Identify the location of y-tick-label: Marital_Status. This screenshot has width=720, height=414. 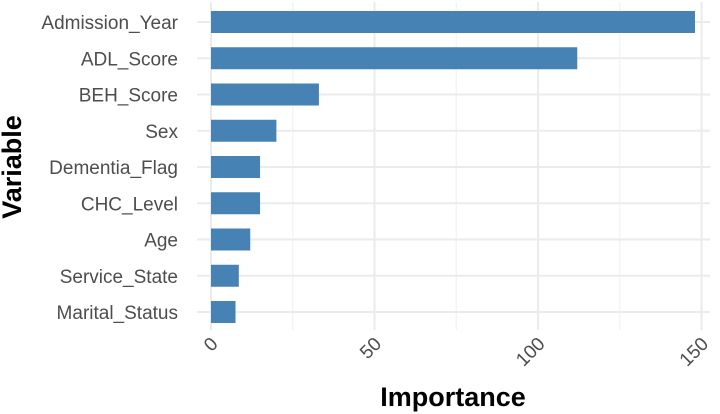
(117, 313).